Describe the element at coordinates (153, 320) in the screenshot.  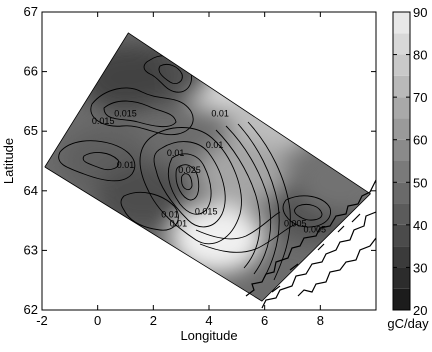
I see `x-tick-label: 2` at that location.